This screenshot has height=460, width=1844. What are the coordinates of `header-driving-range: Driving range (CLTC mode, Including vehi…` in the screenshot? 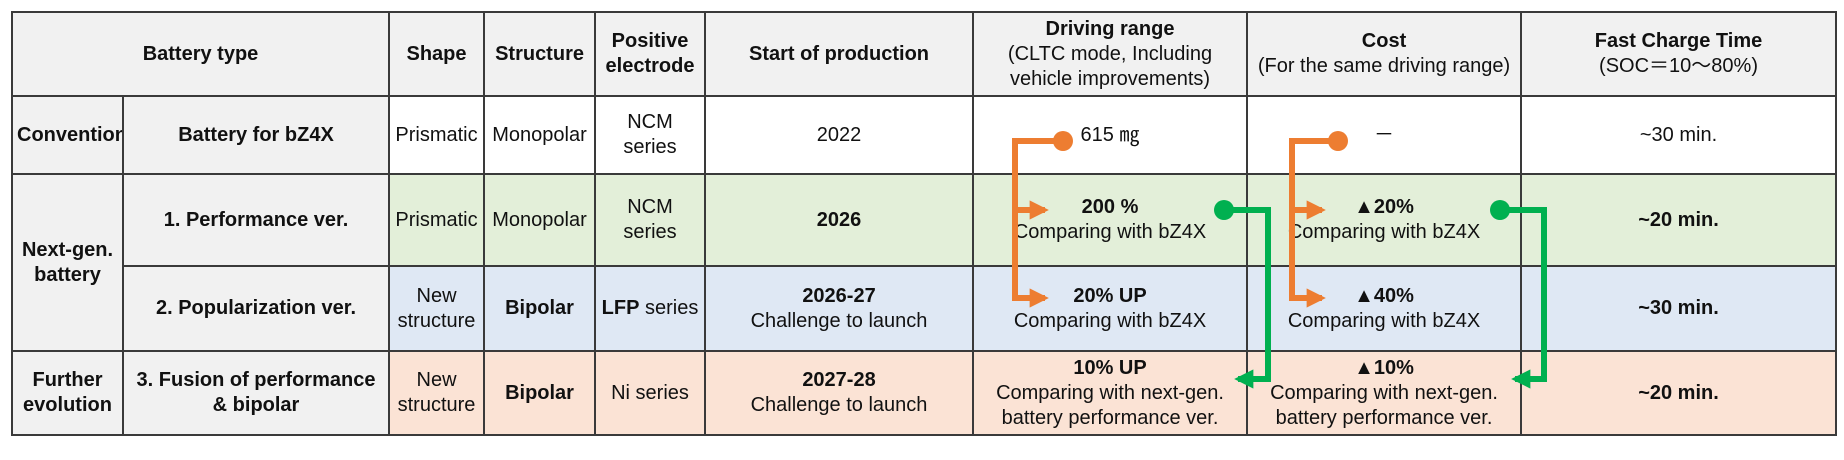 It's located at (1110, 54).